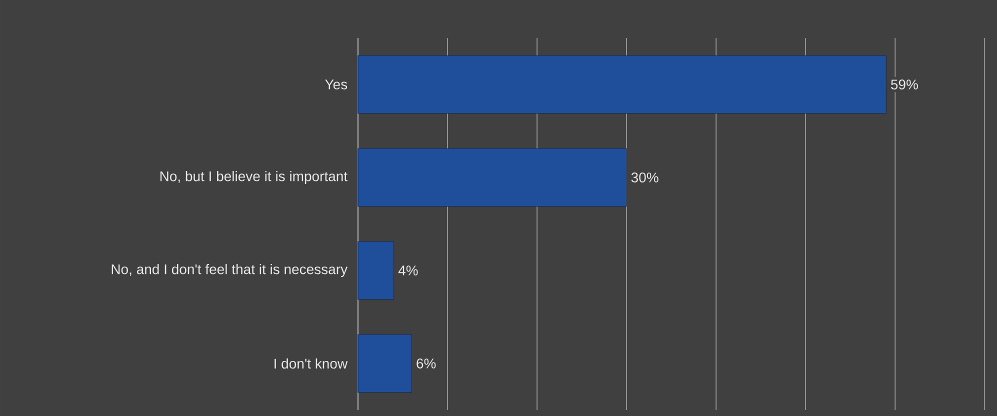 The height and width of the screenshot is (416, 997). What do you see at coordinates (230, 271) in the screenshot?
I see `y-tick-label: No, and I don't feel that it is necessary` at bounding box center [230, 271].